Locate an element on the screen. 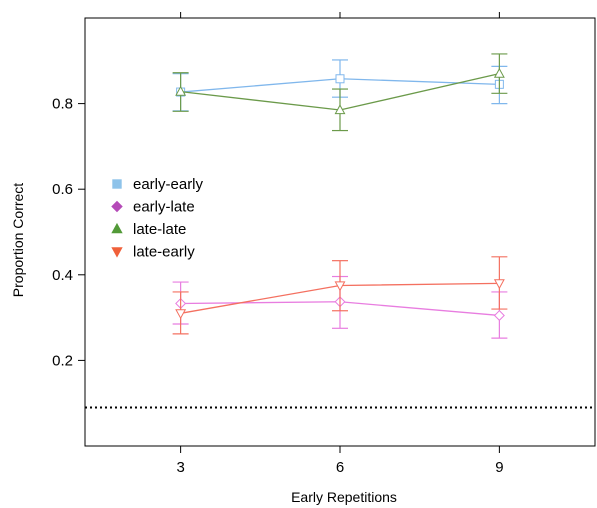  legend-label-early-early: early-early is located at coordinates (168, 184).